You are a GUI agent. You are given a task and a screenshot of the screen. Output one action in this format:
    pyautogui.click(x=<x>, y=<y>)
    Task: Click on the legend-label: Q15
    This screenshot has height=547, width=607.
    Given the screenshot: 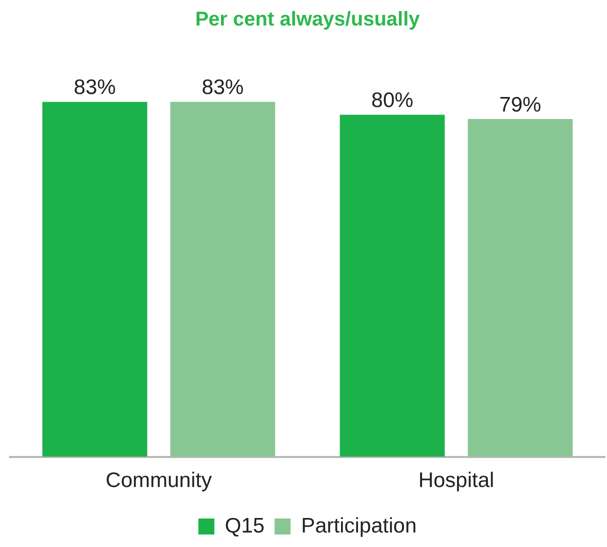 What is the action you would take?
    pyautogui.click(x=244, y=526)
    